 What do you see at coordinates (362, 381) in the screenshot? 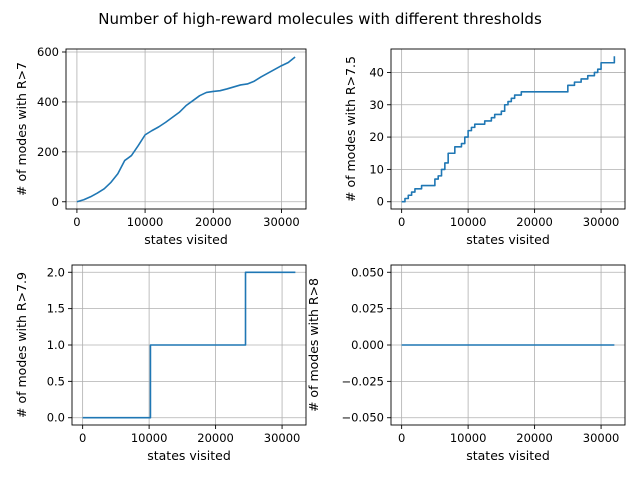
I see `y-tick-label: −0.025` at bounding box center [362, 381].